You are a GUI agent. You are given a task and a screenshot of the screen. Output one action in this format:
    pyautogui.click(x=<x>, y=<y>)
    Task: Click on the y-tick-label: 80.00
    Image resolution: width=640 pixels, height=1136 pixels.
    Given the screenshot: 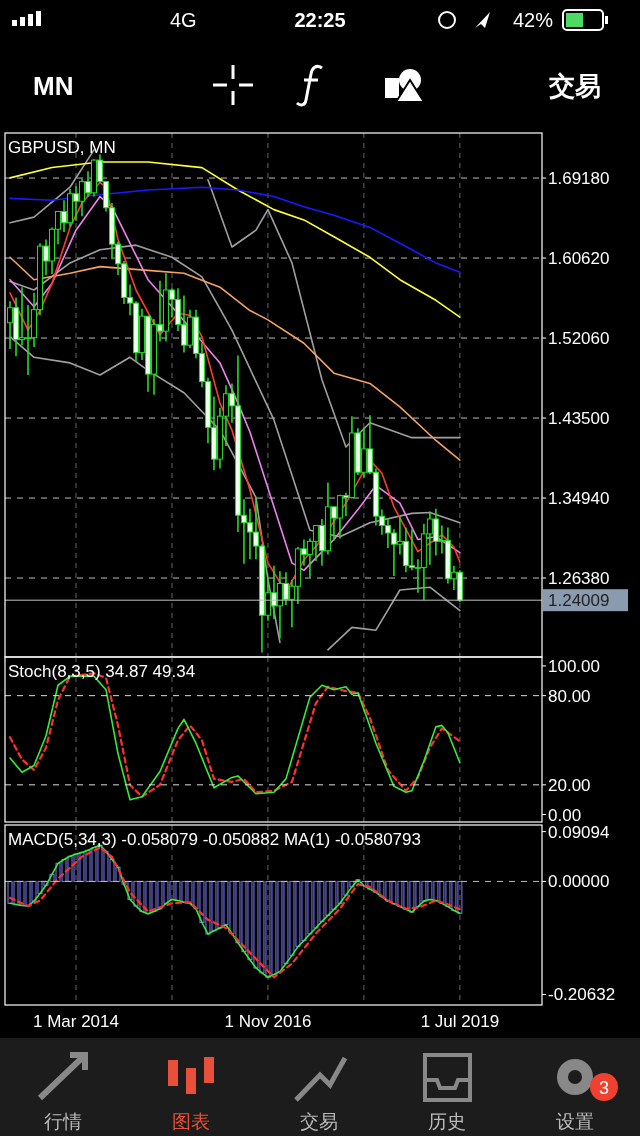 What is the action you would take?
    pyautogui.click(x=569, y=696)
    